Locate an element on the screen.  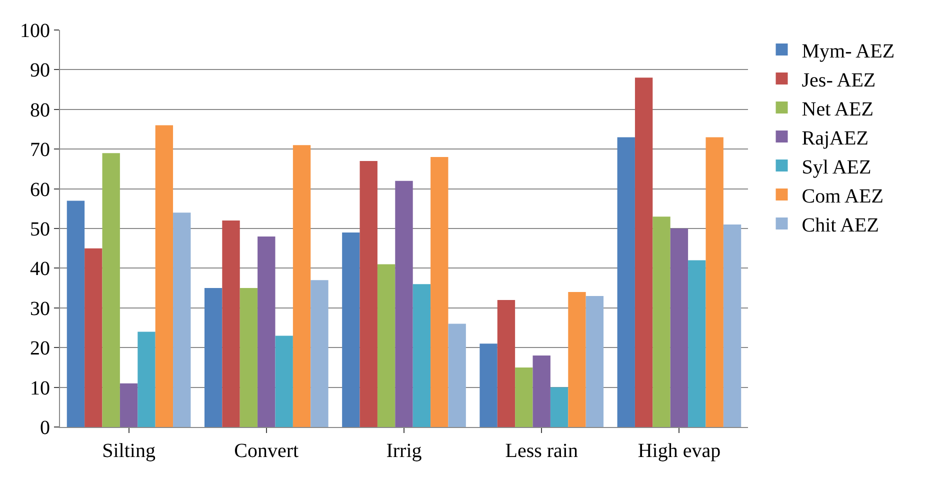
y-tick-label: 50 is located at coordinates (40, 229).